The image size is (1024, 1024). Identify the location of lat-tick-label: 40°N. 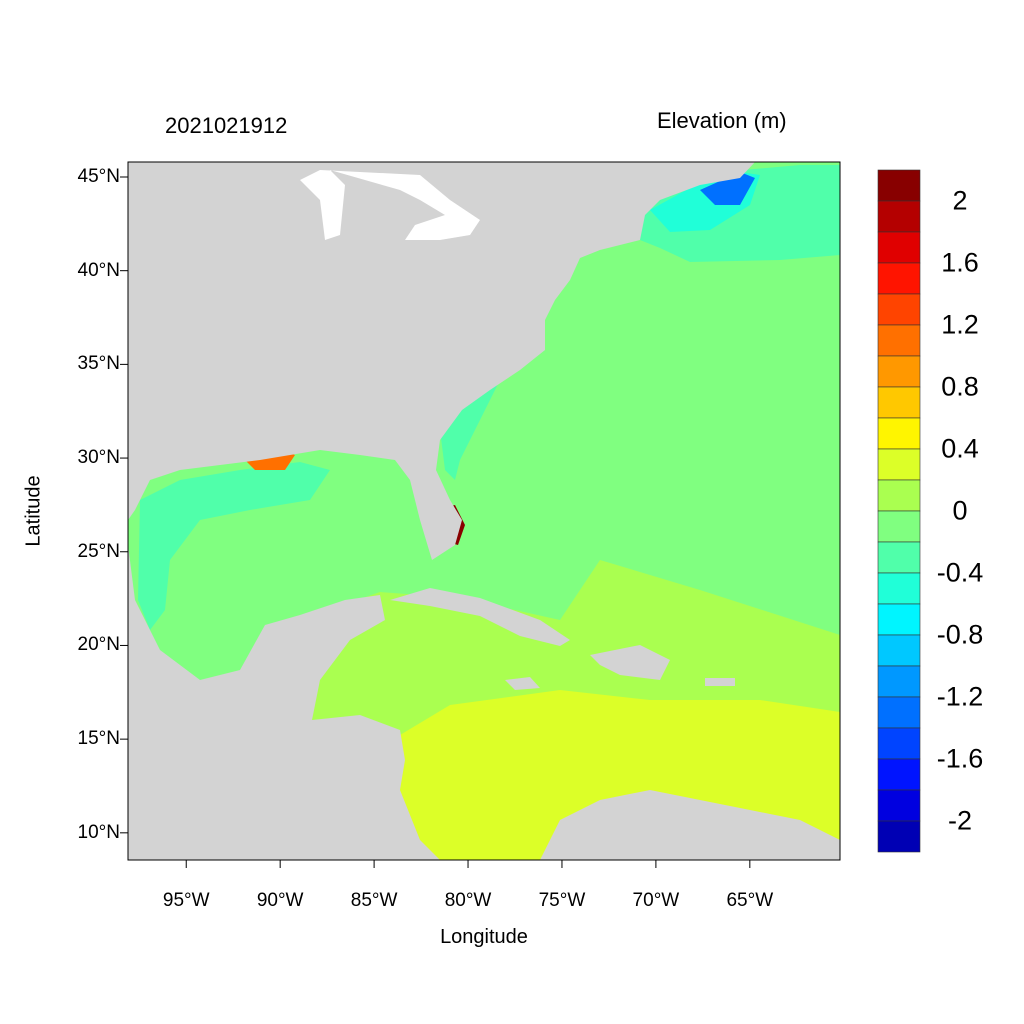
(98, 270).